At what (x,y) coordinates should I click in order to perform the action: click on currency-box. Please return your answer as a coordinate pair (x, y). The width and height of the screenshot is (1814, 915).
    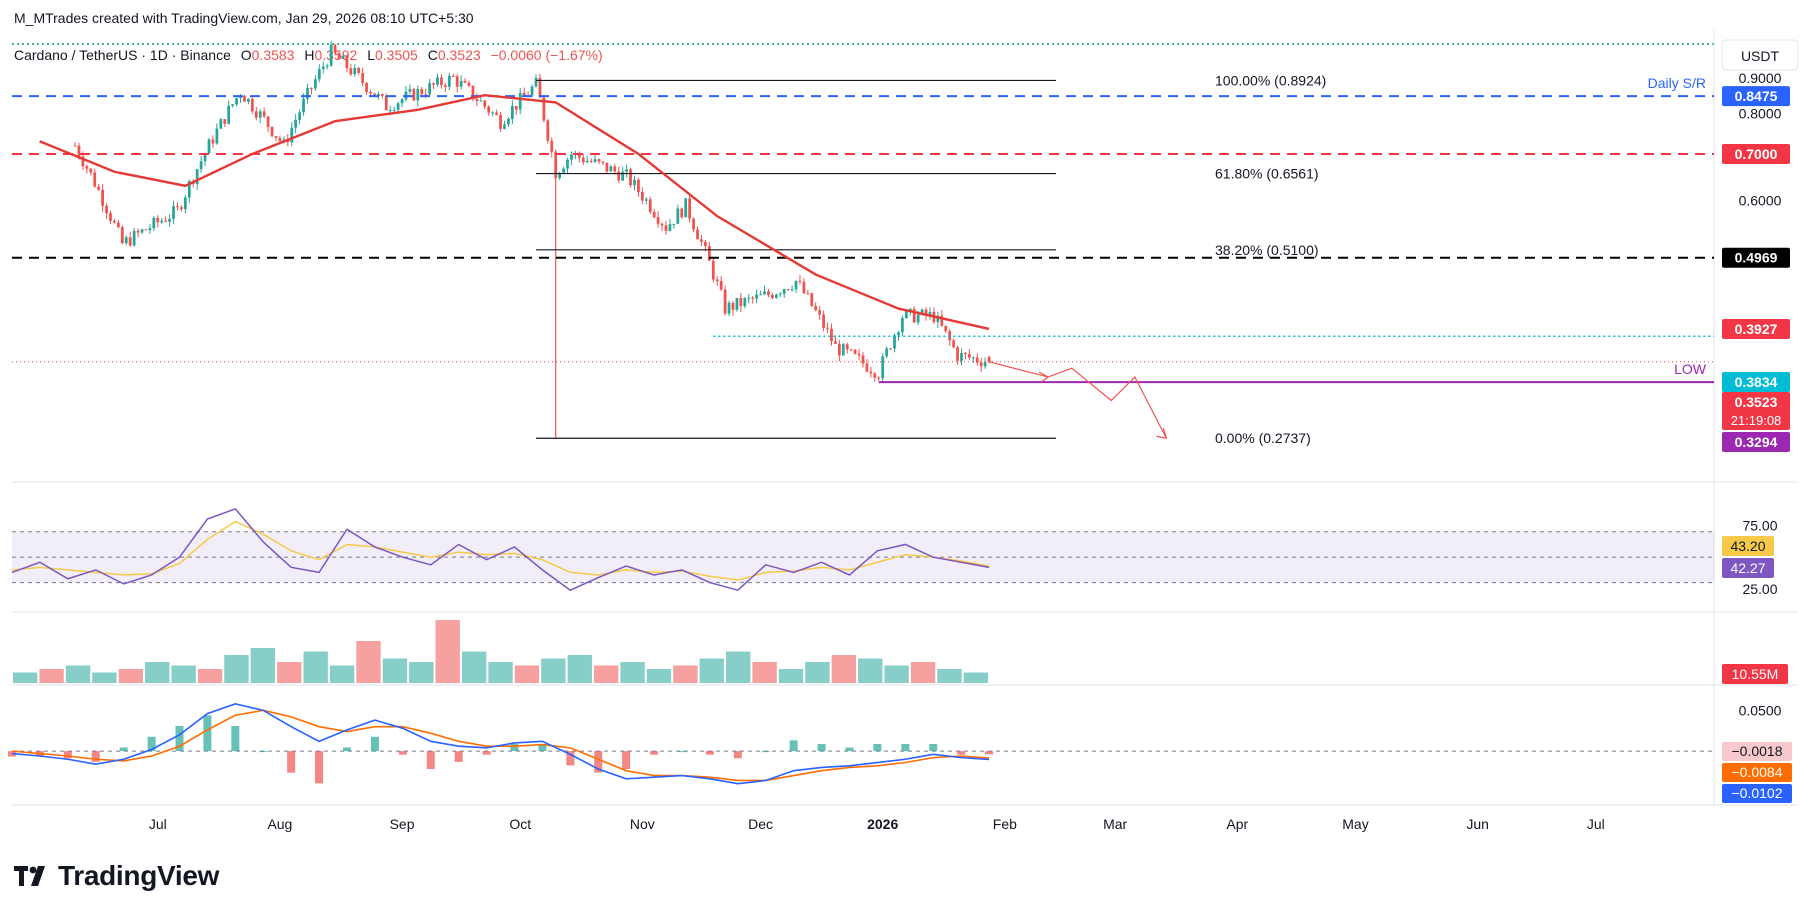
    Looking at the image, I should click on (1760, 55).